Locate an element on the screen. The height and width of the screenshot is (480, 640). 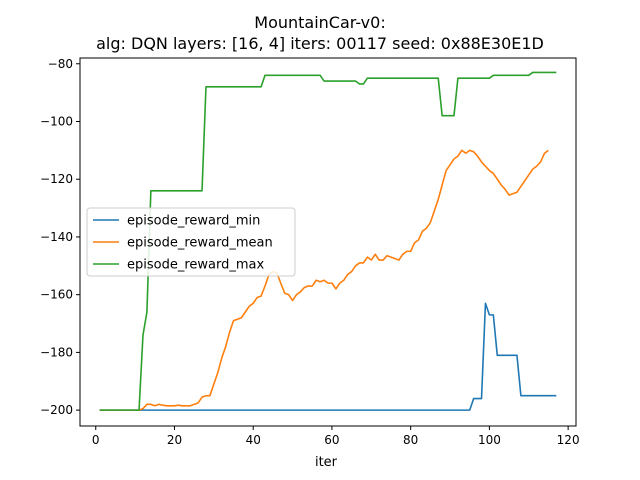
y-tick-label: −200 is located at coordinates (56, 410).